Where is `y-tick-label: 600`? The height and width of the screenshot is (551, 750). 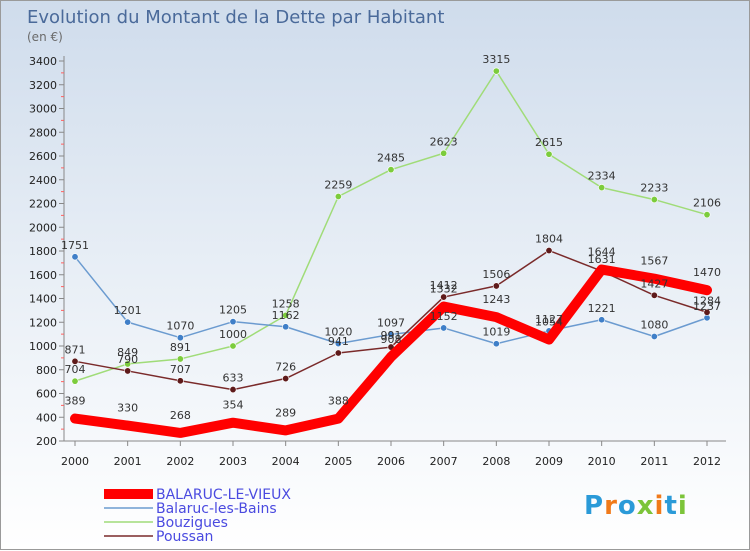 y-tick-label: 600 is located at coordinates (46, 394).